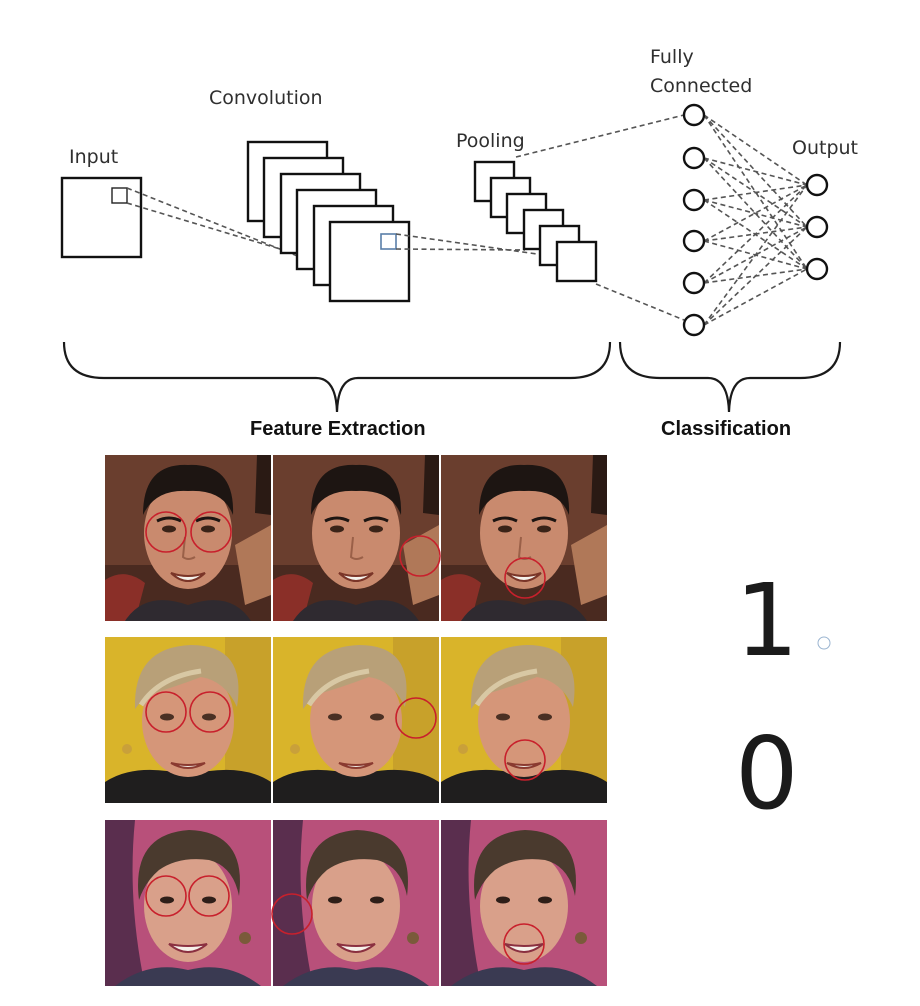 The height and width of the screenshot is (1006, 920). What do you see at coordinates (701, 86) in the screenshot?
I see `fully-connected-label-line2: Connected` at bounding box center [701, 86].